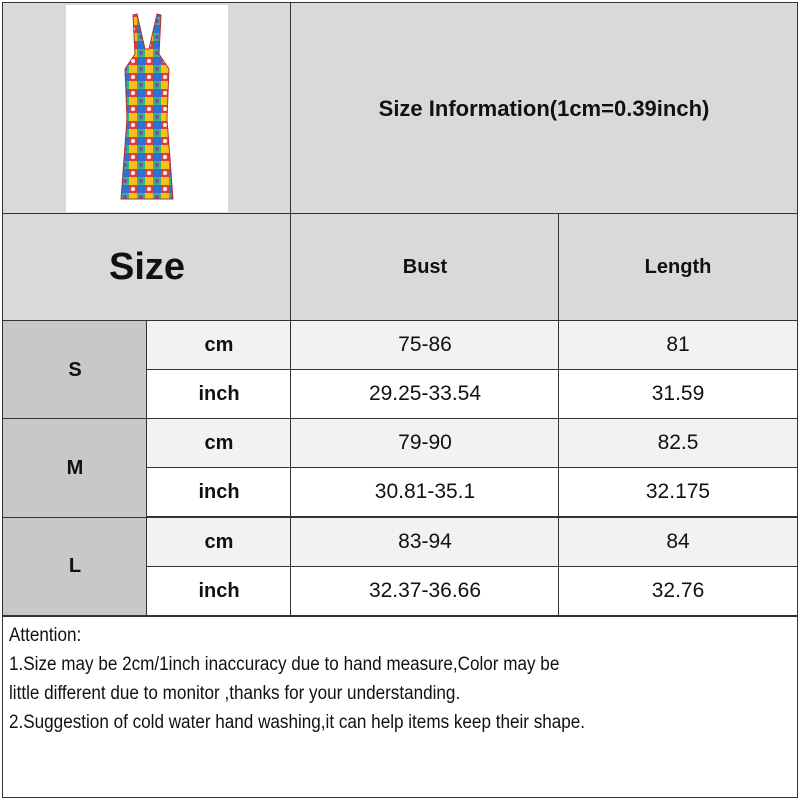  Describe the element at coordinates (678, 542) in the screenshot. I see `length-value: 84` at that location.